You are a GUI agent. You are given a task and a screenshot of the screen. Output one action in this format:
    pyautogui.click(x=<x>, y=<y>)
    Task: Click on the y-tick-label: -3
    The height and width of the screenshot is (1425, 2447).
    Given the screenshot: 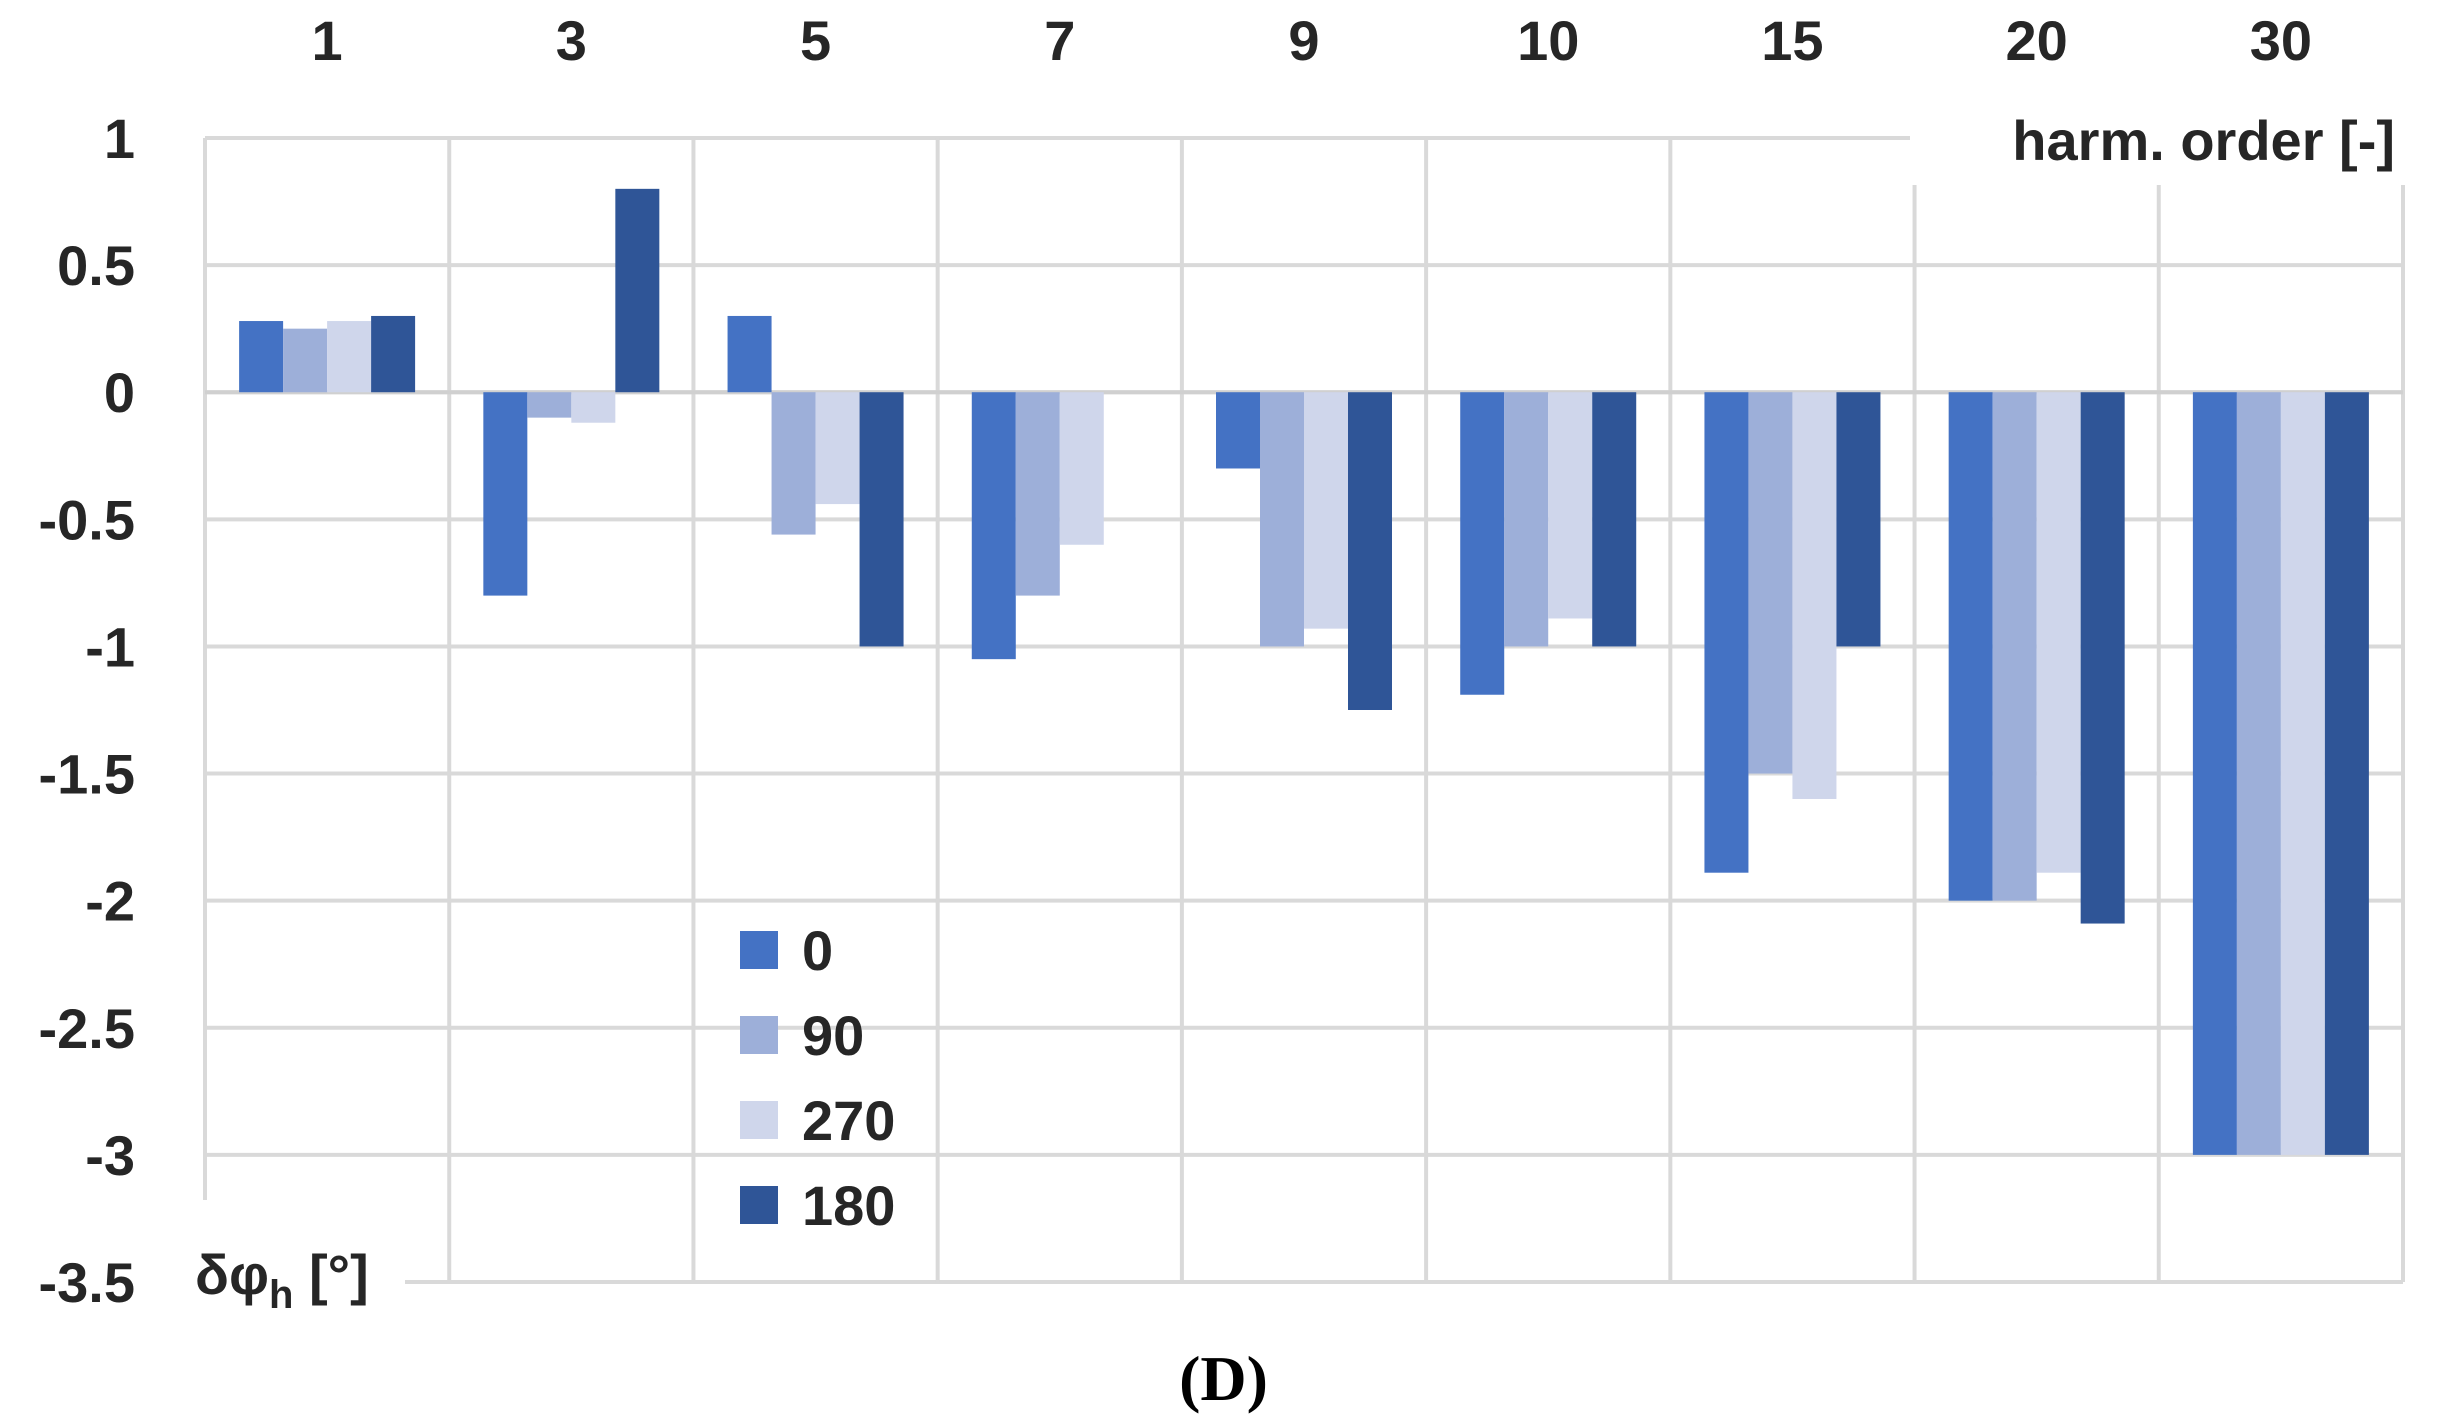 What is the action you would take?
    pyautogui.click(x=110, y=1155)
    